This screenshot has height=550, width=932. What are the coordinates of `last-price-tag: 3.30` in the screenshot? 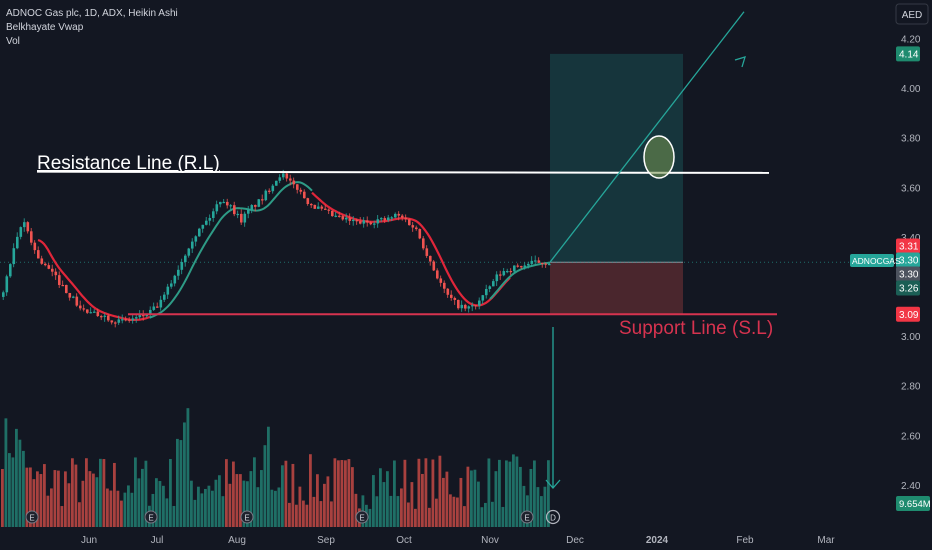 It's located at (909, 261).